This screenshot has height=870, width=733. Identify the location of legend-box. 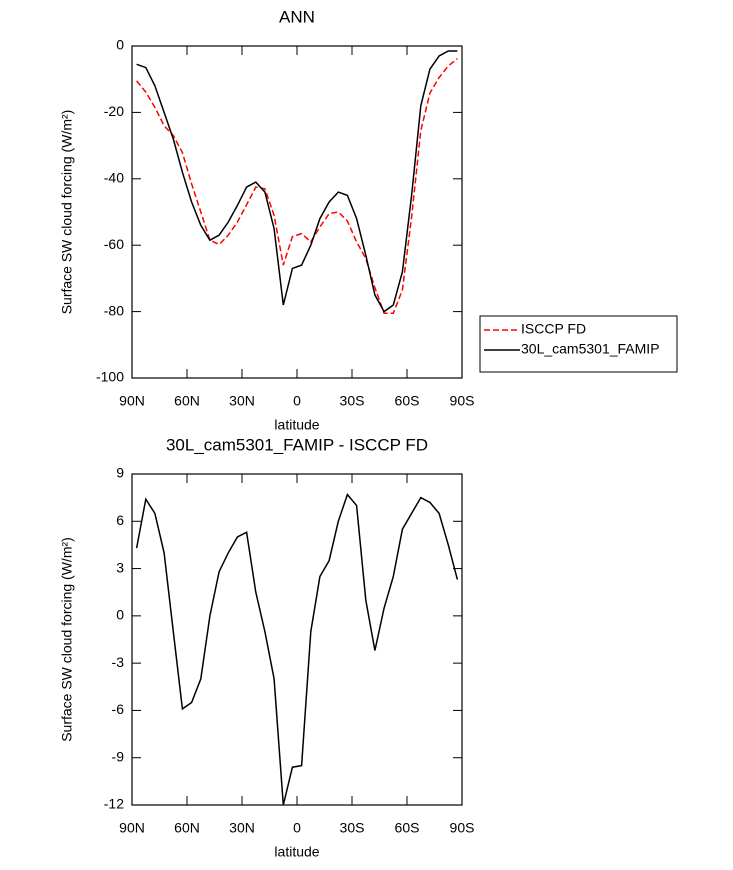
(578, 344).